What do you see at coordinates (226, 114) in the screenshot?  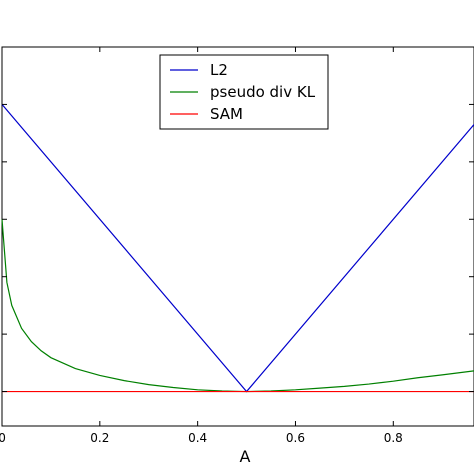 I see `legend-label-sam: SAM` at bounding box center [226, 114].